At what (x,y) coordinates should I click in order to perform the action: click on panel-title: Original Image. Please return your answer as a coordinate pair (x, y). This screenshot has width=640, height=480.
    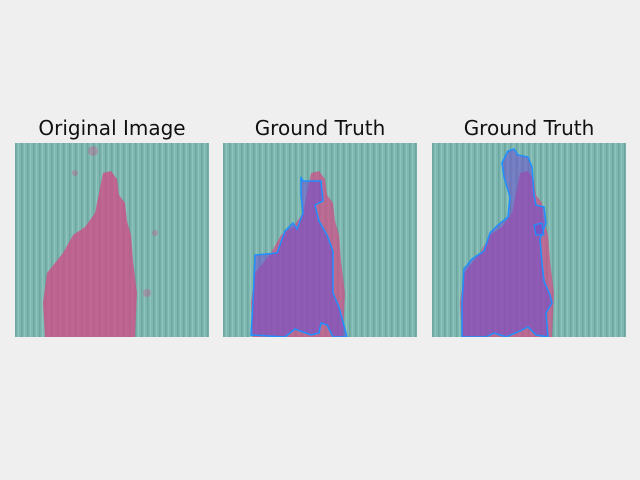
    Looking at the image, I should click on (112, 128).